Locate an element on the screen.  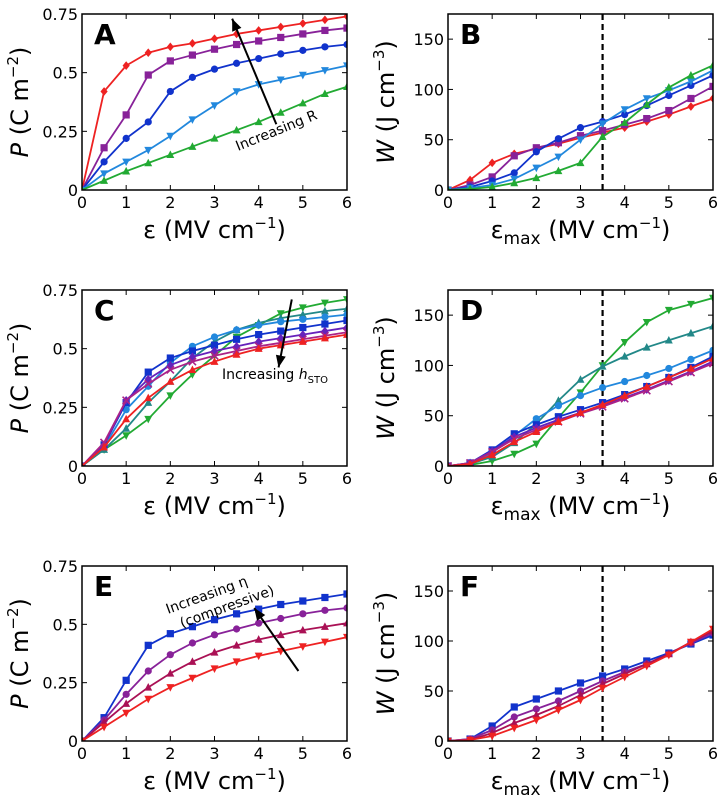
panel-letter: C is located at coordinates (104, 310).